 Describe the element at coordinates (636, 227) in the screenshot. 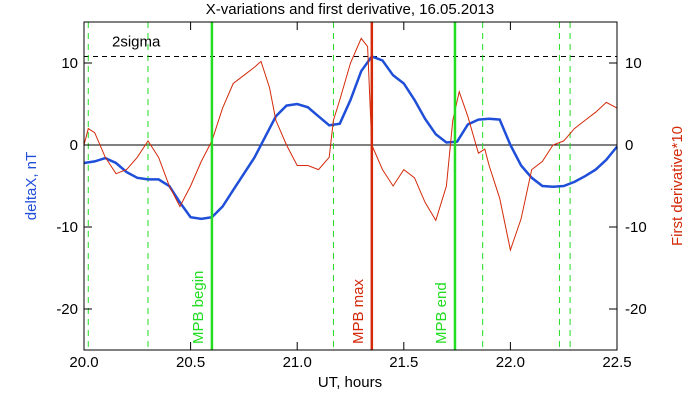

I see `y2-tick-label: -10` at that location.